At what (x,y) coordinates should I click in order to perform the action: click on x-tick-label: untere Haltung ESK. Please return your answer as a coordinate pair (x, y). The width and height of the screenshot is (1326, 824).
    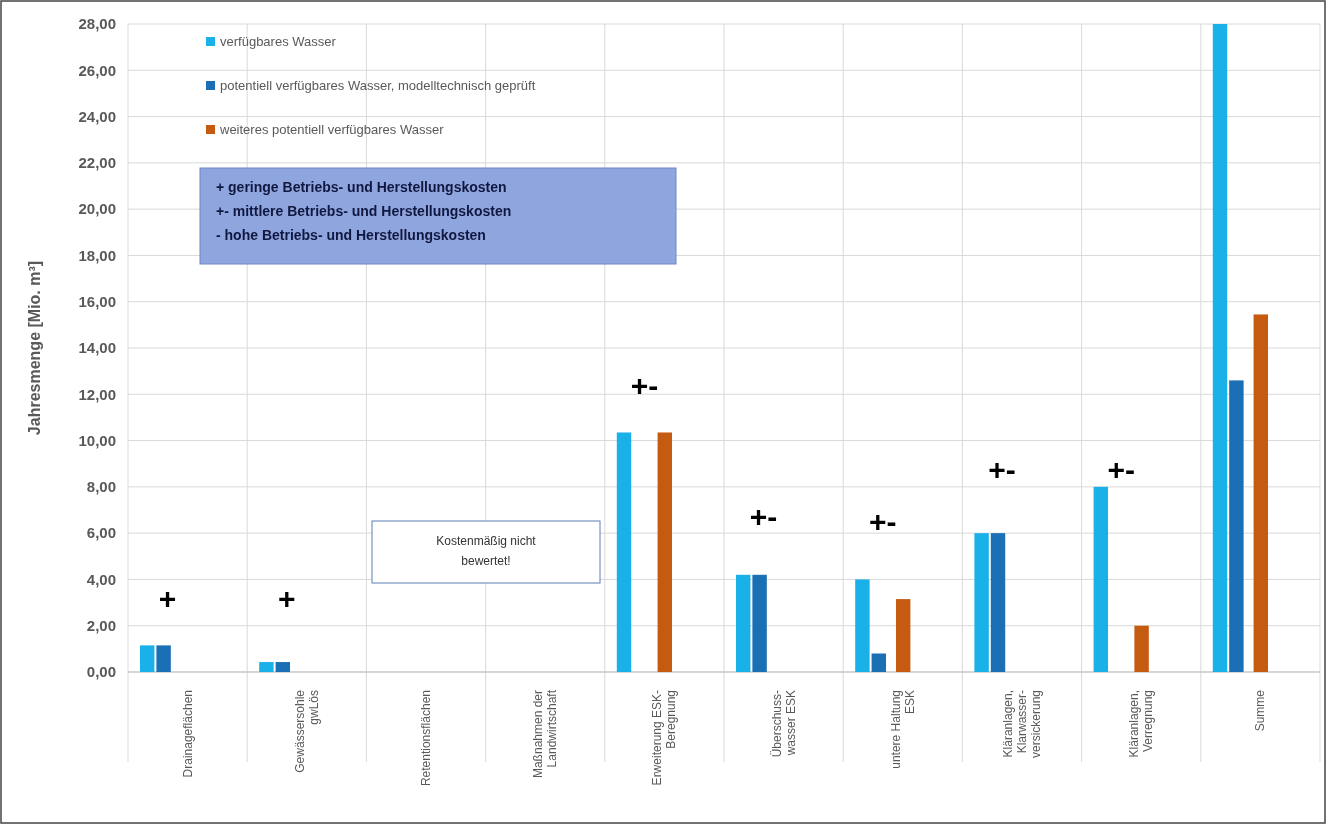
    Looking at the image, I should click on (902, 729).